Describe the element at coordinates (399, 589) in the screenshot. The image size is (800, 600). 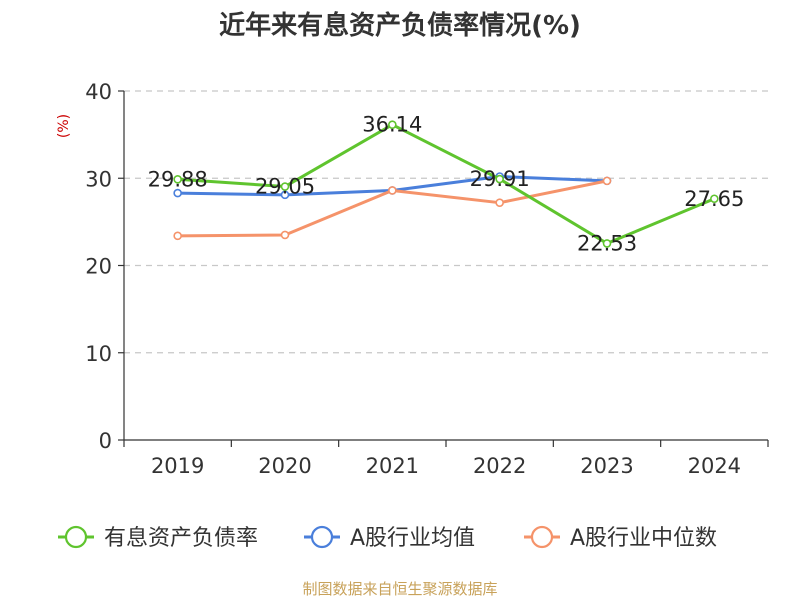
I see `source-note: 制图数据来自恒生聚源数据库` at that location.